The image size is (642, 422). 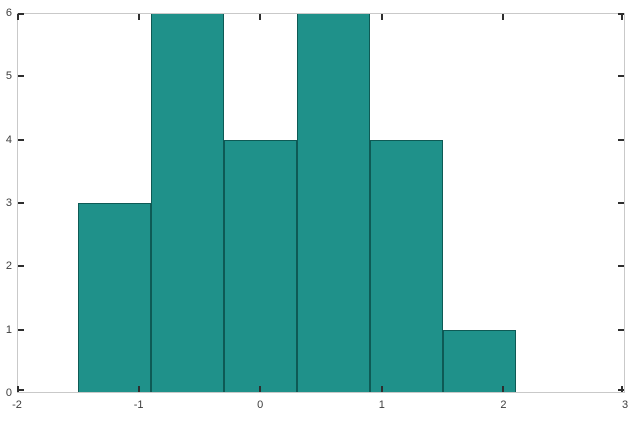 What do you see at coordinates (8, 76) in the screenshot?
I see `y-tick-label: 5` at bounding box center [8, 76].